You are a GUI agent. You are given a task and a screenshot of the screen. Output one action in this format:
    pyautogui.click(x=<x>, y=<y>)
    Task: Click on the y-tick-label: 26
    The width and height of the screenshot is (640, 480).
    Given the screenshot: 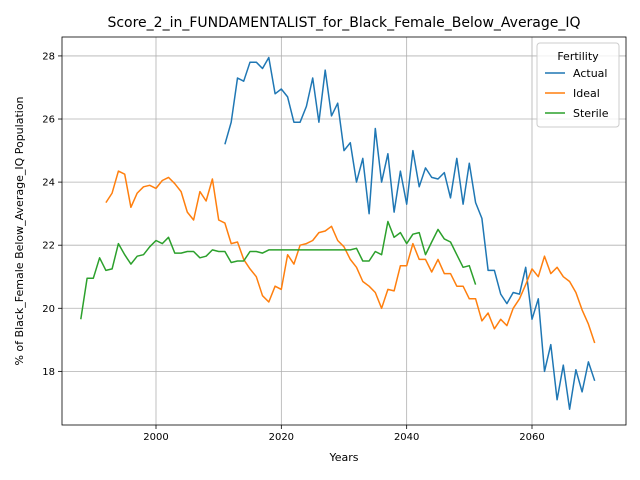 What is the action you would take?
    pyautogui.click(x=48, y=120)
    